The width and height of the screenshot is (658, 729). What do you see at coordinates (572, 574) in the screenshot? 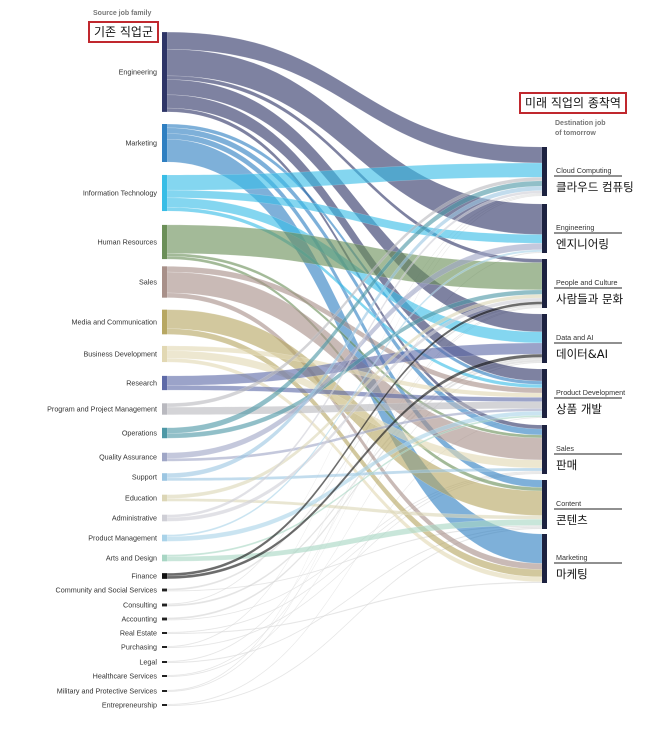
I see `destination-korean-label-marketing: 마케팅` at bounding box center [572, 574].